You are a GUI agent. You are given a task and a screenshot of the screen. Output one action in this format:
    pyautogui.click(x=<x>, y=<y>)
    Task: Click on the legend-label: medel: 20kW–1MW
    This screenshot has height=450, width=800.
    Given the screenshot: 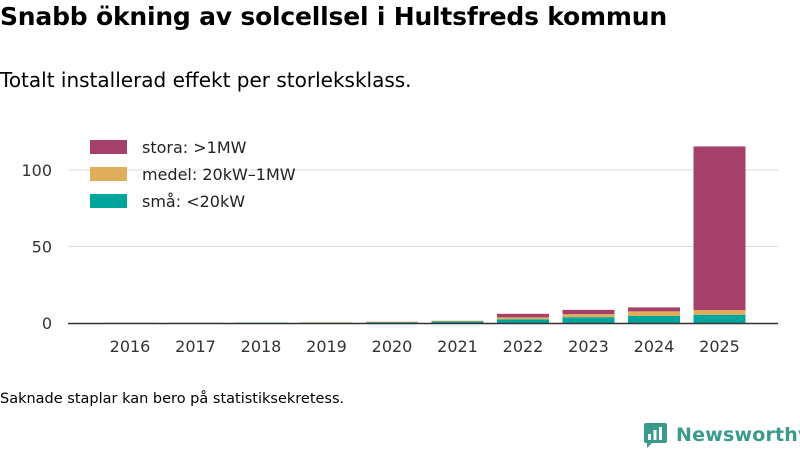 What is the action you would take?
    pyautogui.click(x=219, y=174)
    